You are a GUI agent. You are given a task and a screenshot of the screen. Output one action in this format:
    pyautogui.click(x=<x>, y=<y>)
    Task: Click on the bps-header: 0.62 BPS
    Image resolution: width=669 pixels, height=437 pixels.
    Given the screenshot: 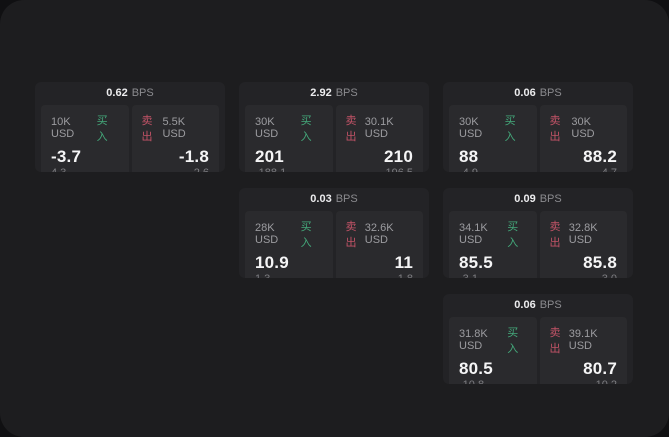 What is the action you would take?
    pyautogui.click(x=130, y=93)
    